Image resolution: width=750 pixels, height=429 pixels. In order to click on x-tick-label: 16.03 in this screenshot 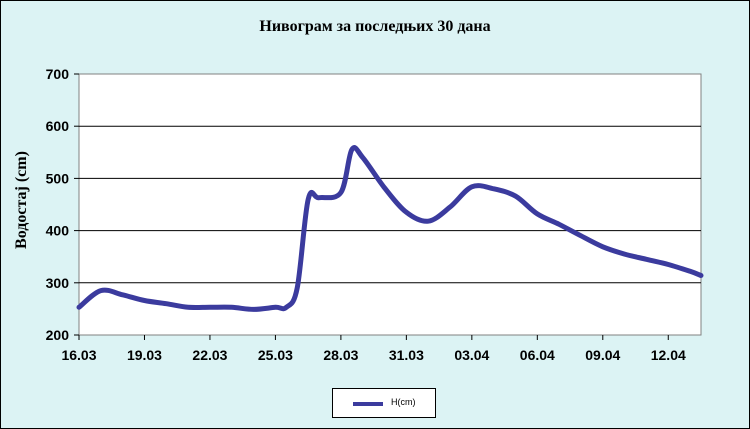, I will do `click(78, 355)`.